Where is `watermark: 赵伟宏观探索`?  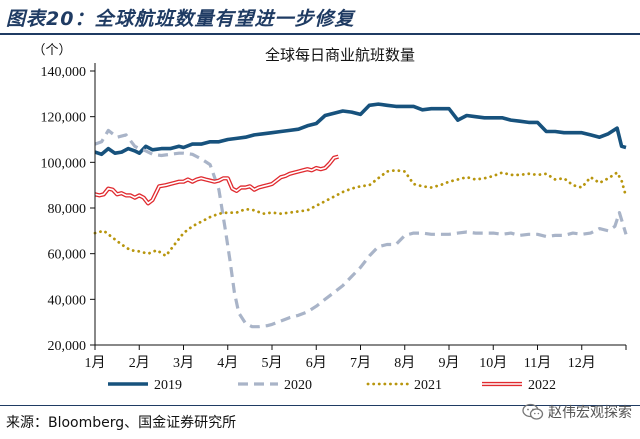 watermark: 赵伟宏观探索 is located at coordinates (577, 412).